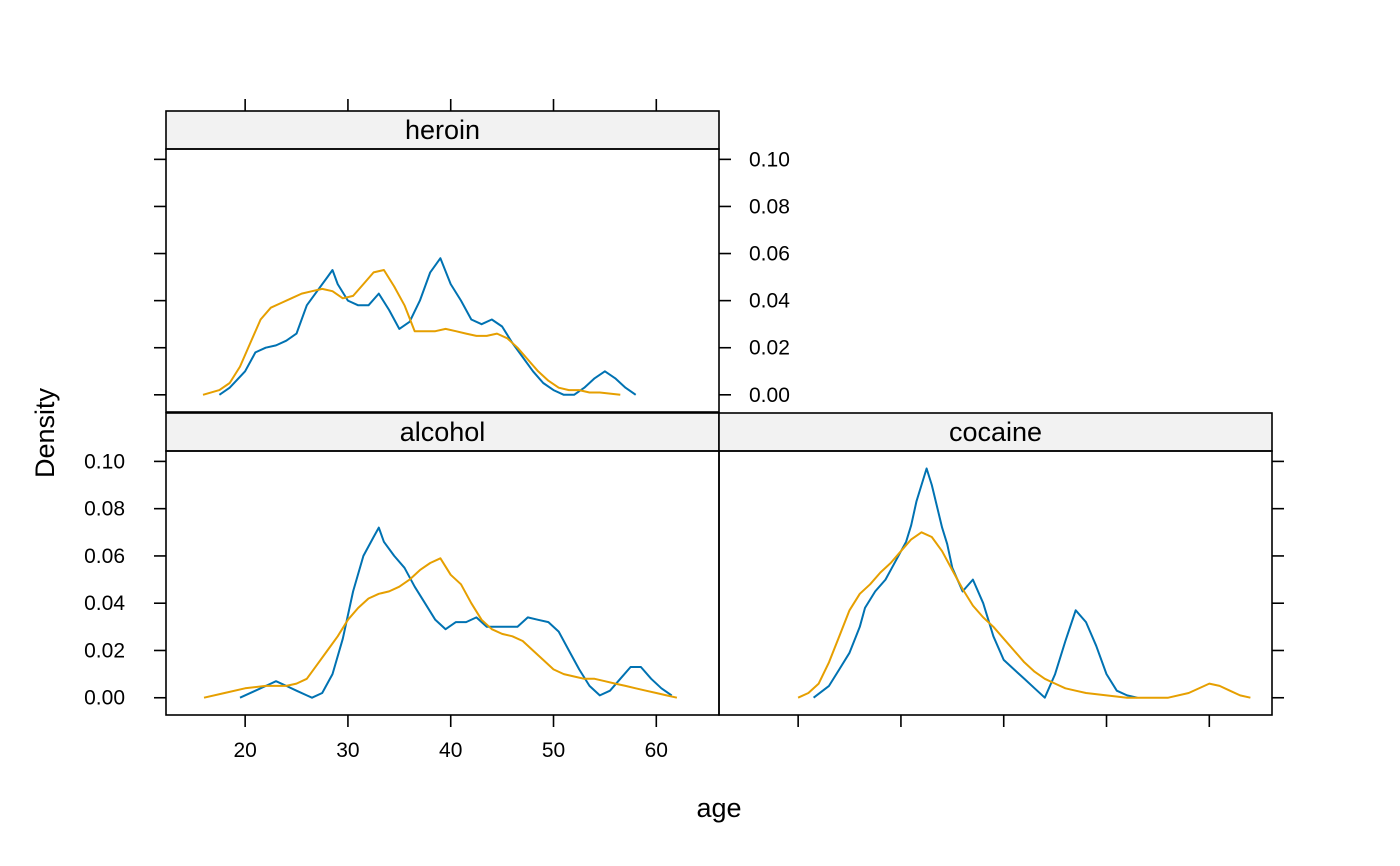 The image size is (1400, 866). I want to click on x-axis-bottom-alcohol-tick-label: 30, so click(347, 750).